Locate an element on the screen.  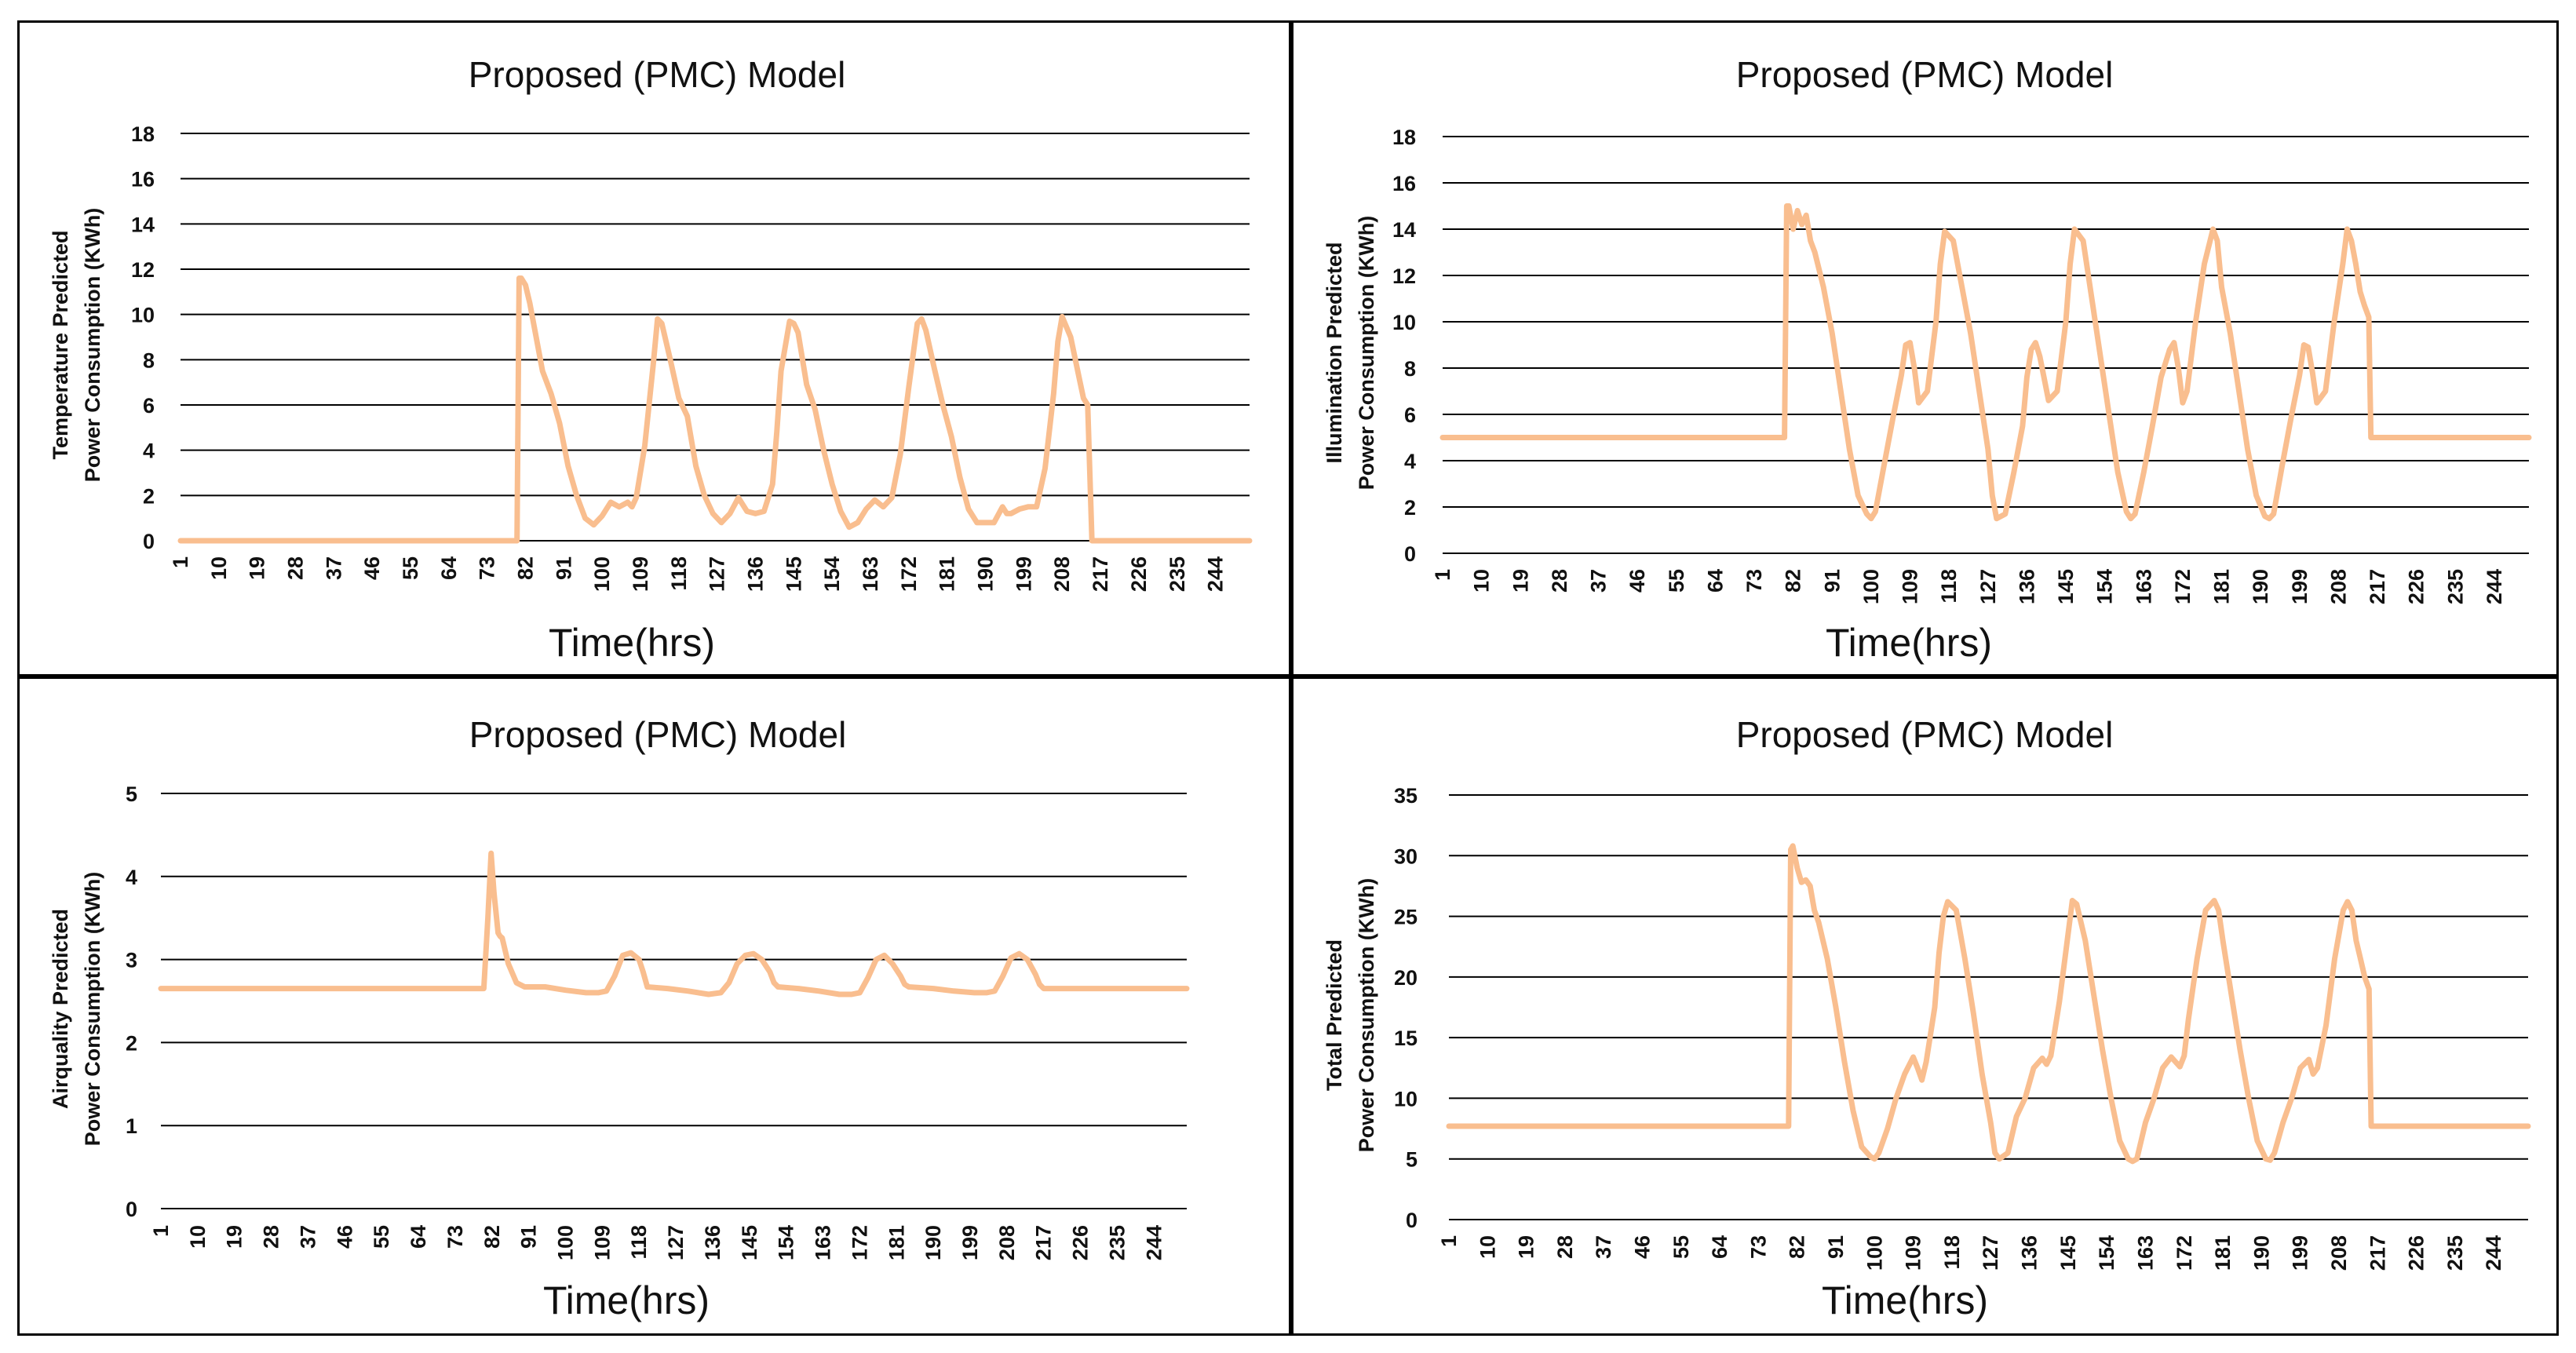
x-tick-label: 208 is located at coordinates (1007, 1242).